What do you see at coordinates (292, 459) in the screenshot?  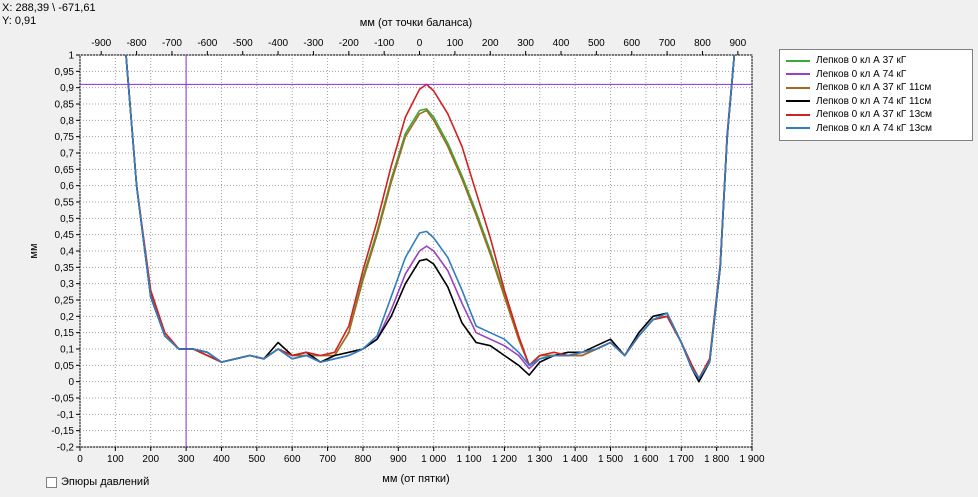 I see `x-tick-label: 600` at bounding box center [292, 459].